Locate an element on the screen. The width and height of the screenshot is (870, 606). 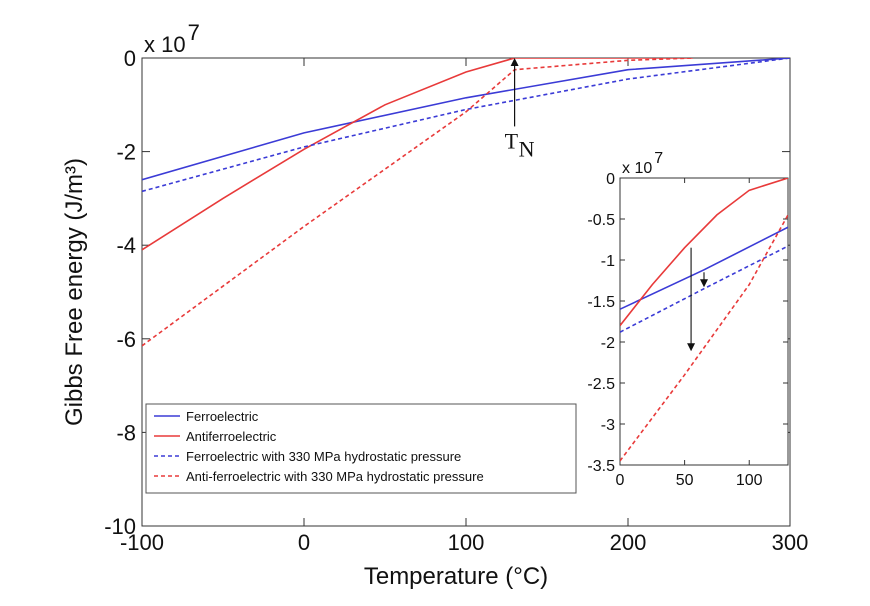
inset-y-tick-label: -2.5 is located at coordinates (601, 384).